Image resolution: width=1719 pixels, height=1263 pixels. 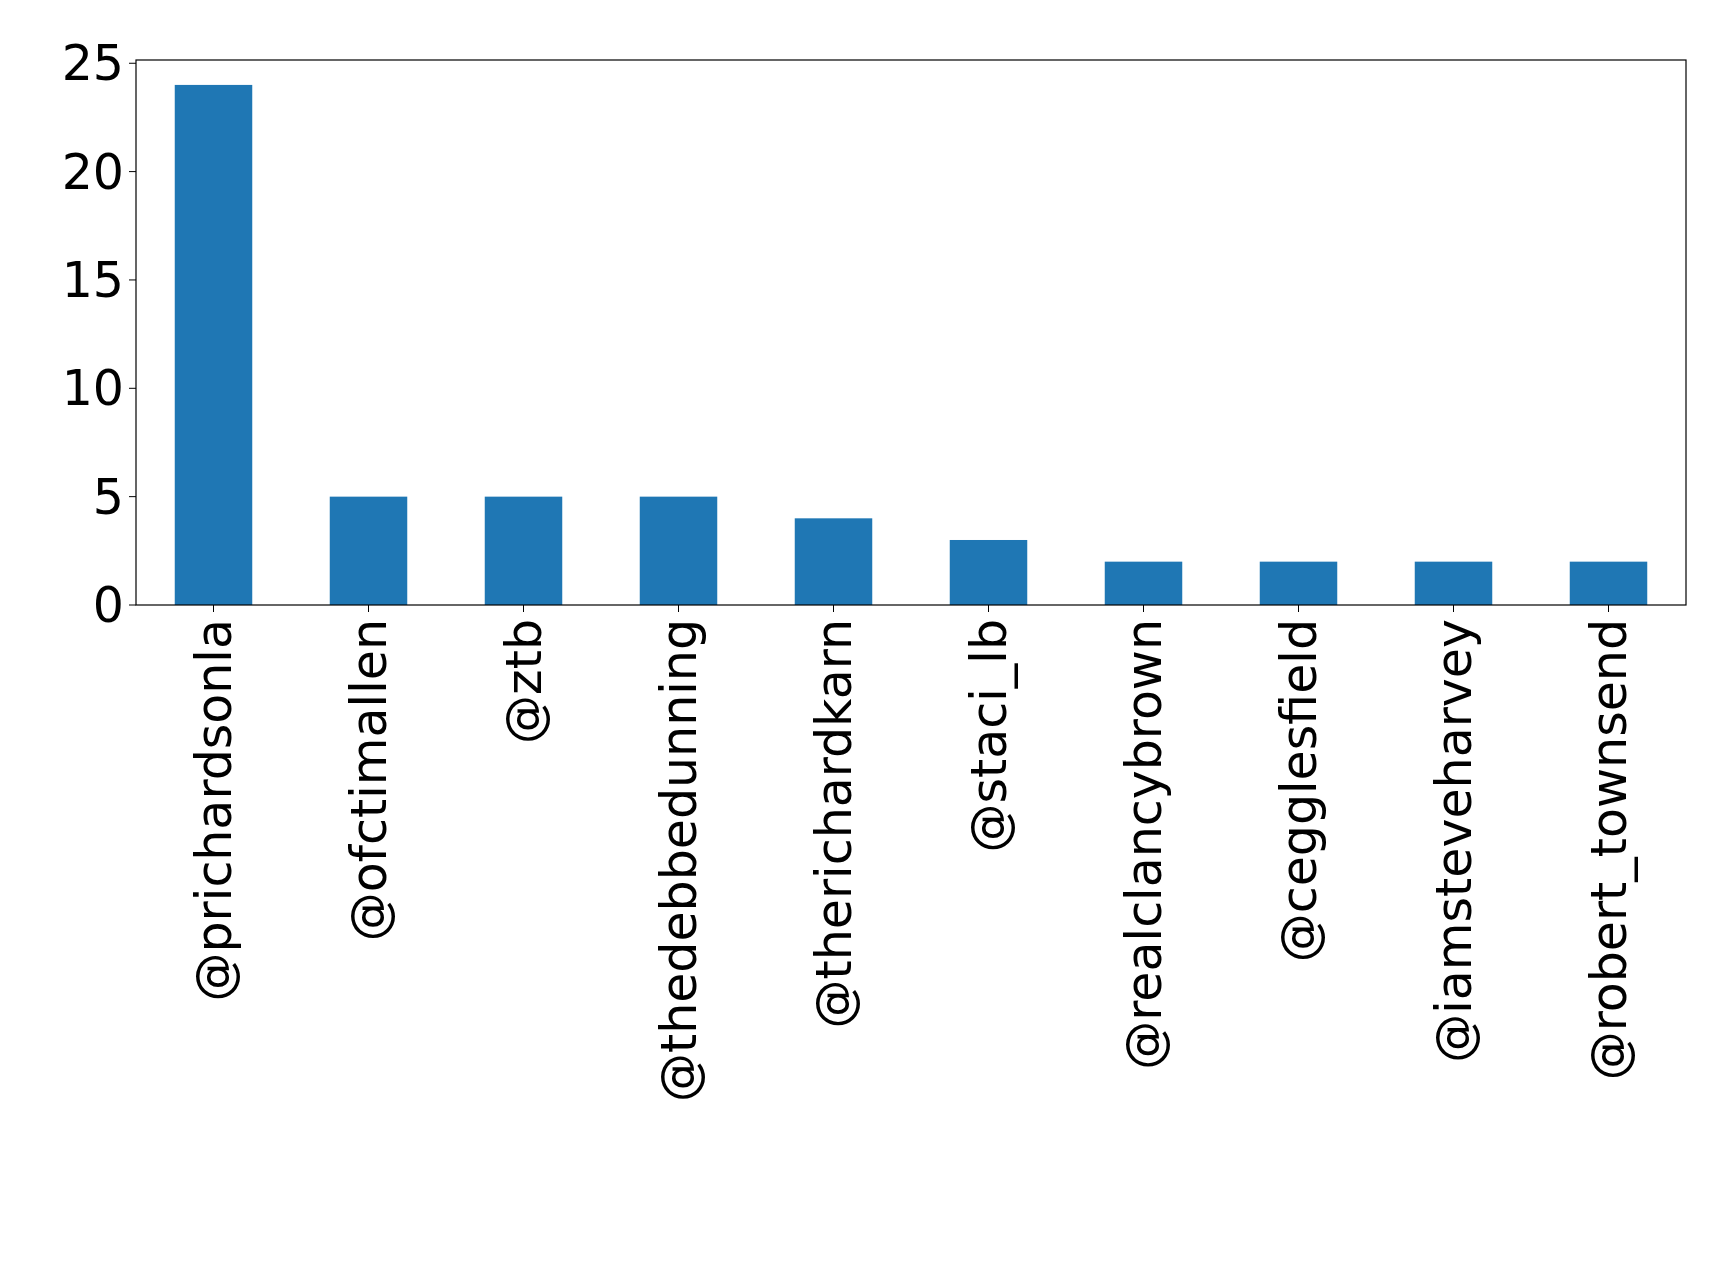 What do you see at coordinates (214, 810) in the screenshot?
I see `x-tick-label: @prichardsonla` at bounding box center [214, 810].